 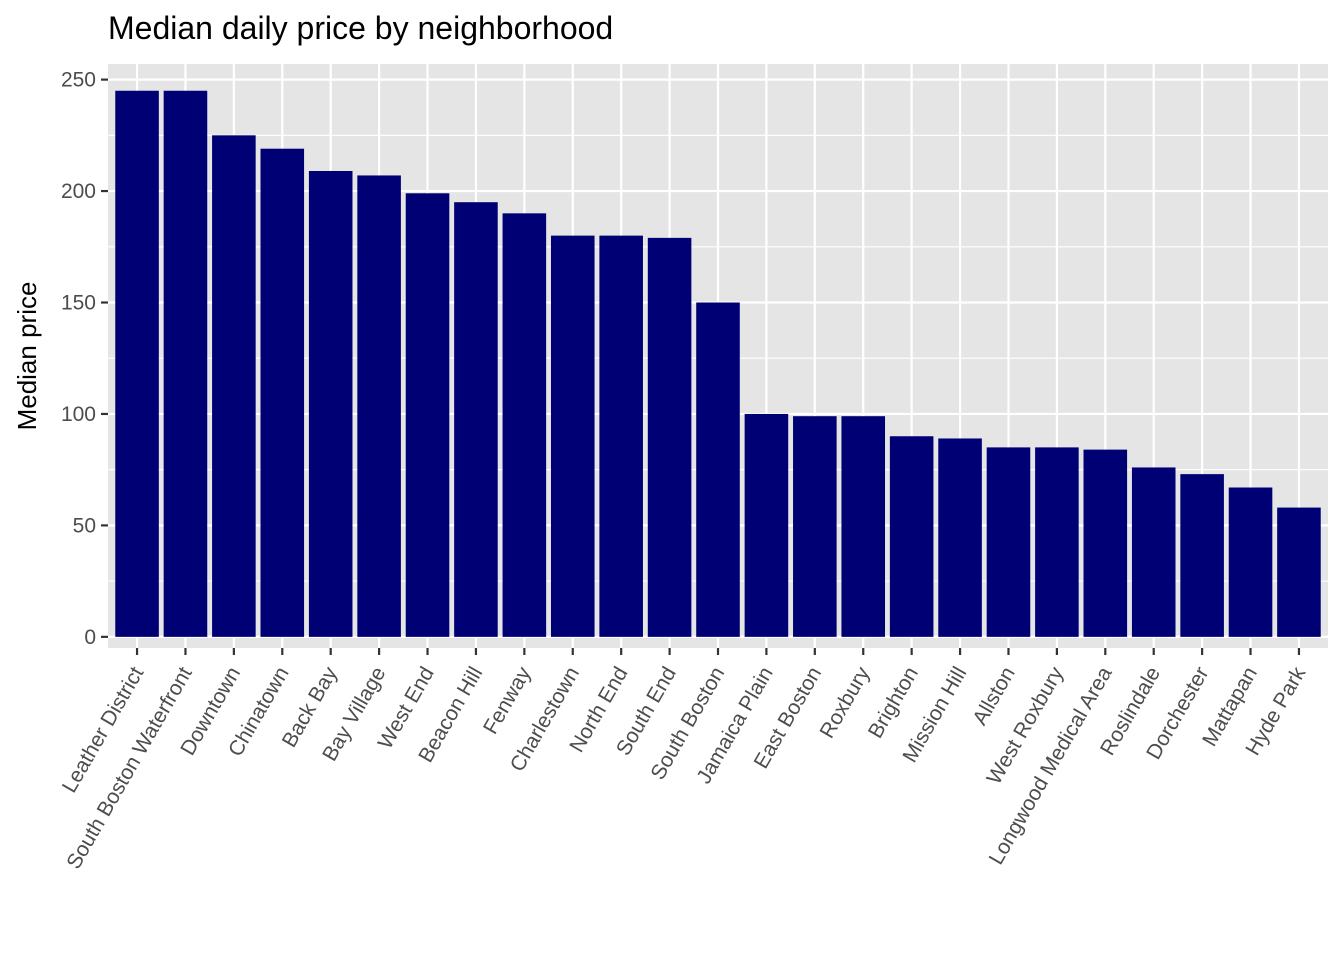 I want to click on y-tick-label: 150, so click(x=78, y=303).